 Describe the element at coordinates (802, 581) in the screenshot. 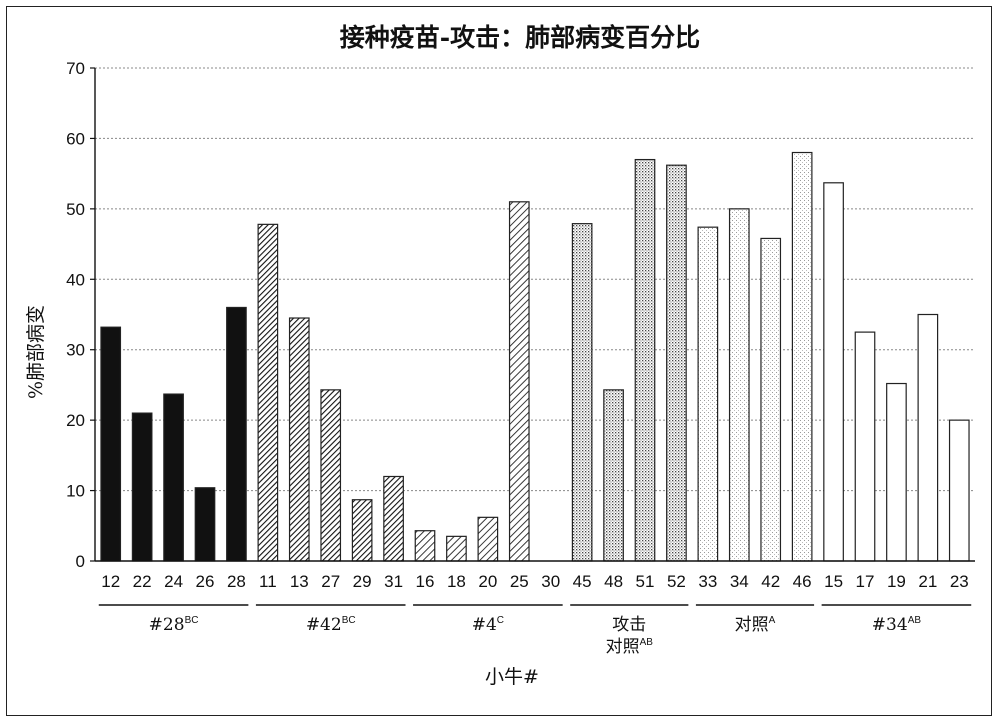

I see `x-tick-label: 46` at that location.